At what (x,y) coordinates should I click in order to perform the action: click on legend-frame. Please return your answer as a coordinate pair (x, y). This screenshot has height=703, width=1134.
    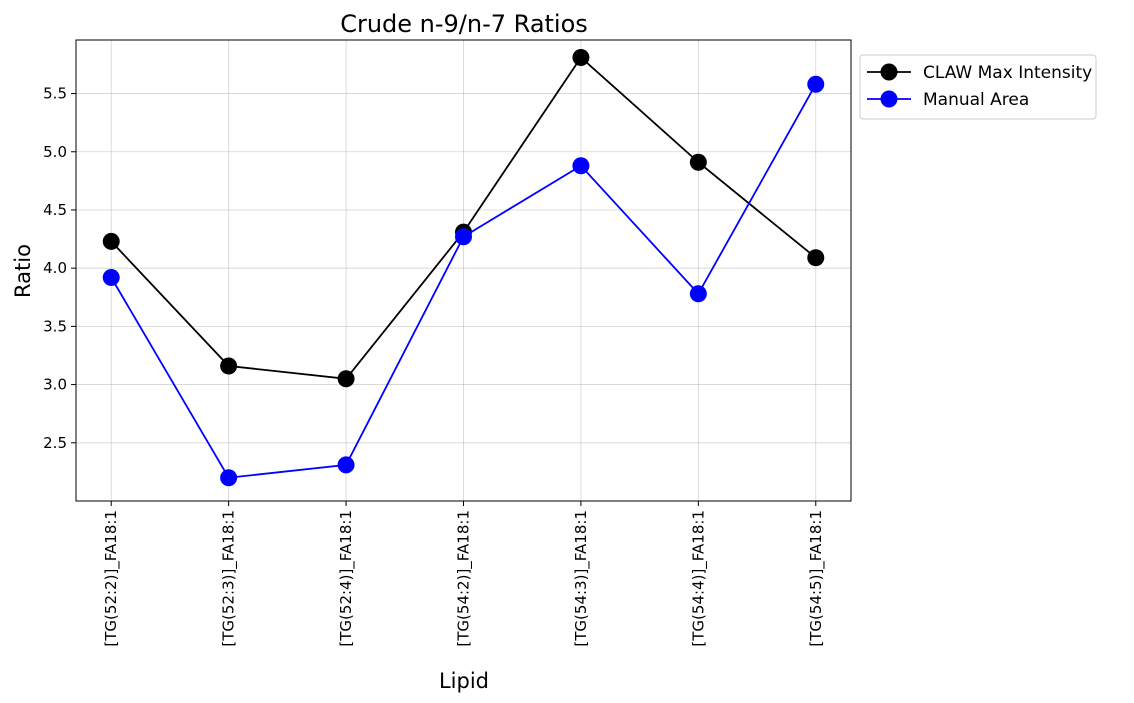
    Looking at the image, I should click on (978, 87).